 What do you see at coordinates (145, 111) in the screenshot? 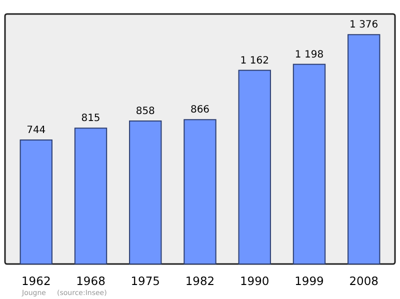
I see `data-label: 858` at bounding box center [145, 111].